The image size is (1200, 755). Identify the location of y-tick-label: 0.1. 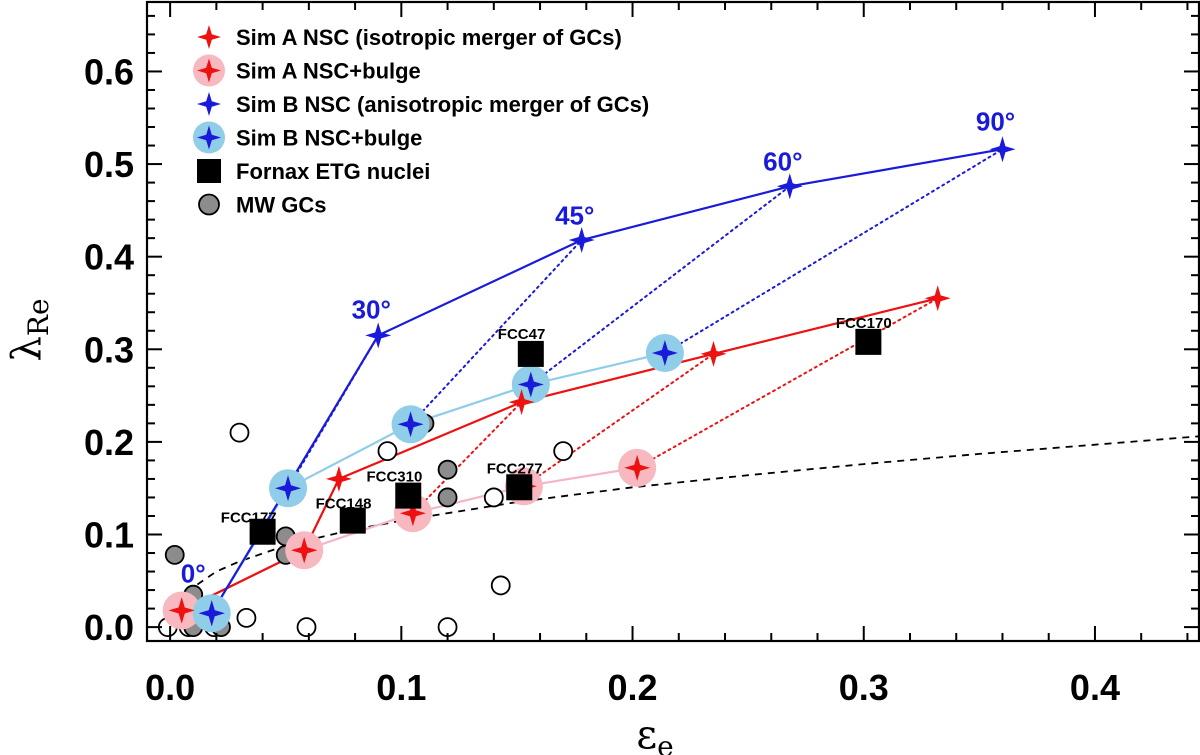
(109, 535).